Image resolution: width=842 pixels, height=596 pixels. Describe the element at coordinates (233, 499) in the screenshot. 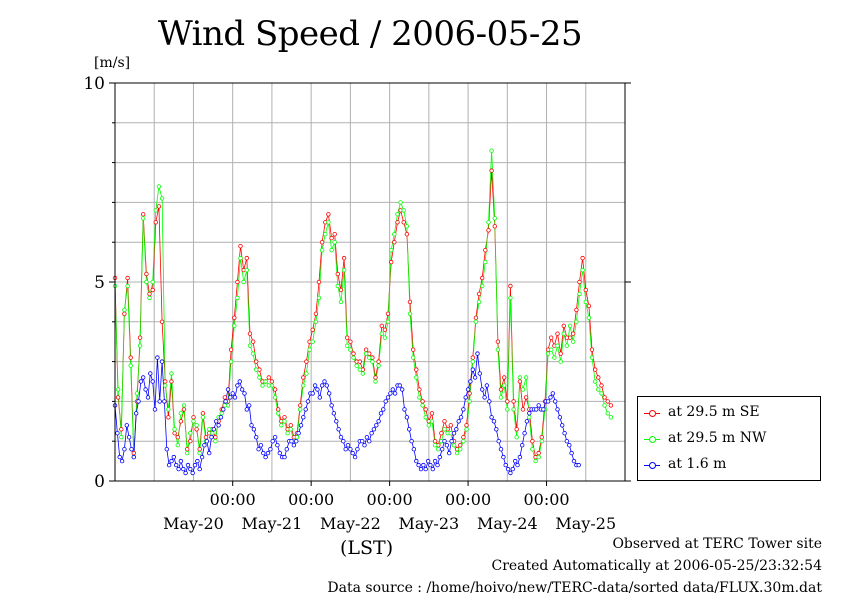

I see `x-time-label: 00:00` at that location.